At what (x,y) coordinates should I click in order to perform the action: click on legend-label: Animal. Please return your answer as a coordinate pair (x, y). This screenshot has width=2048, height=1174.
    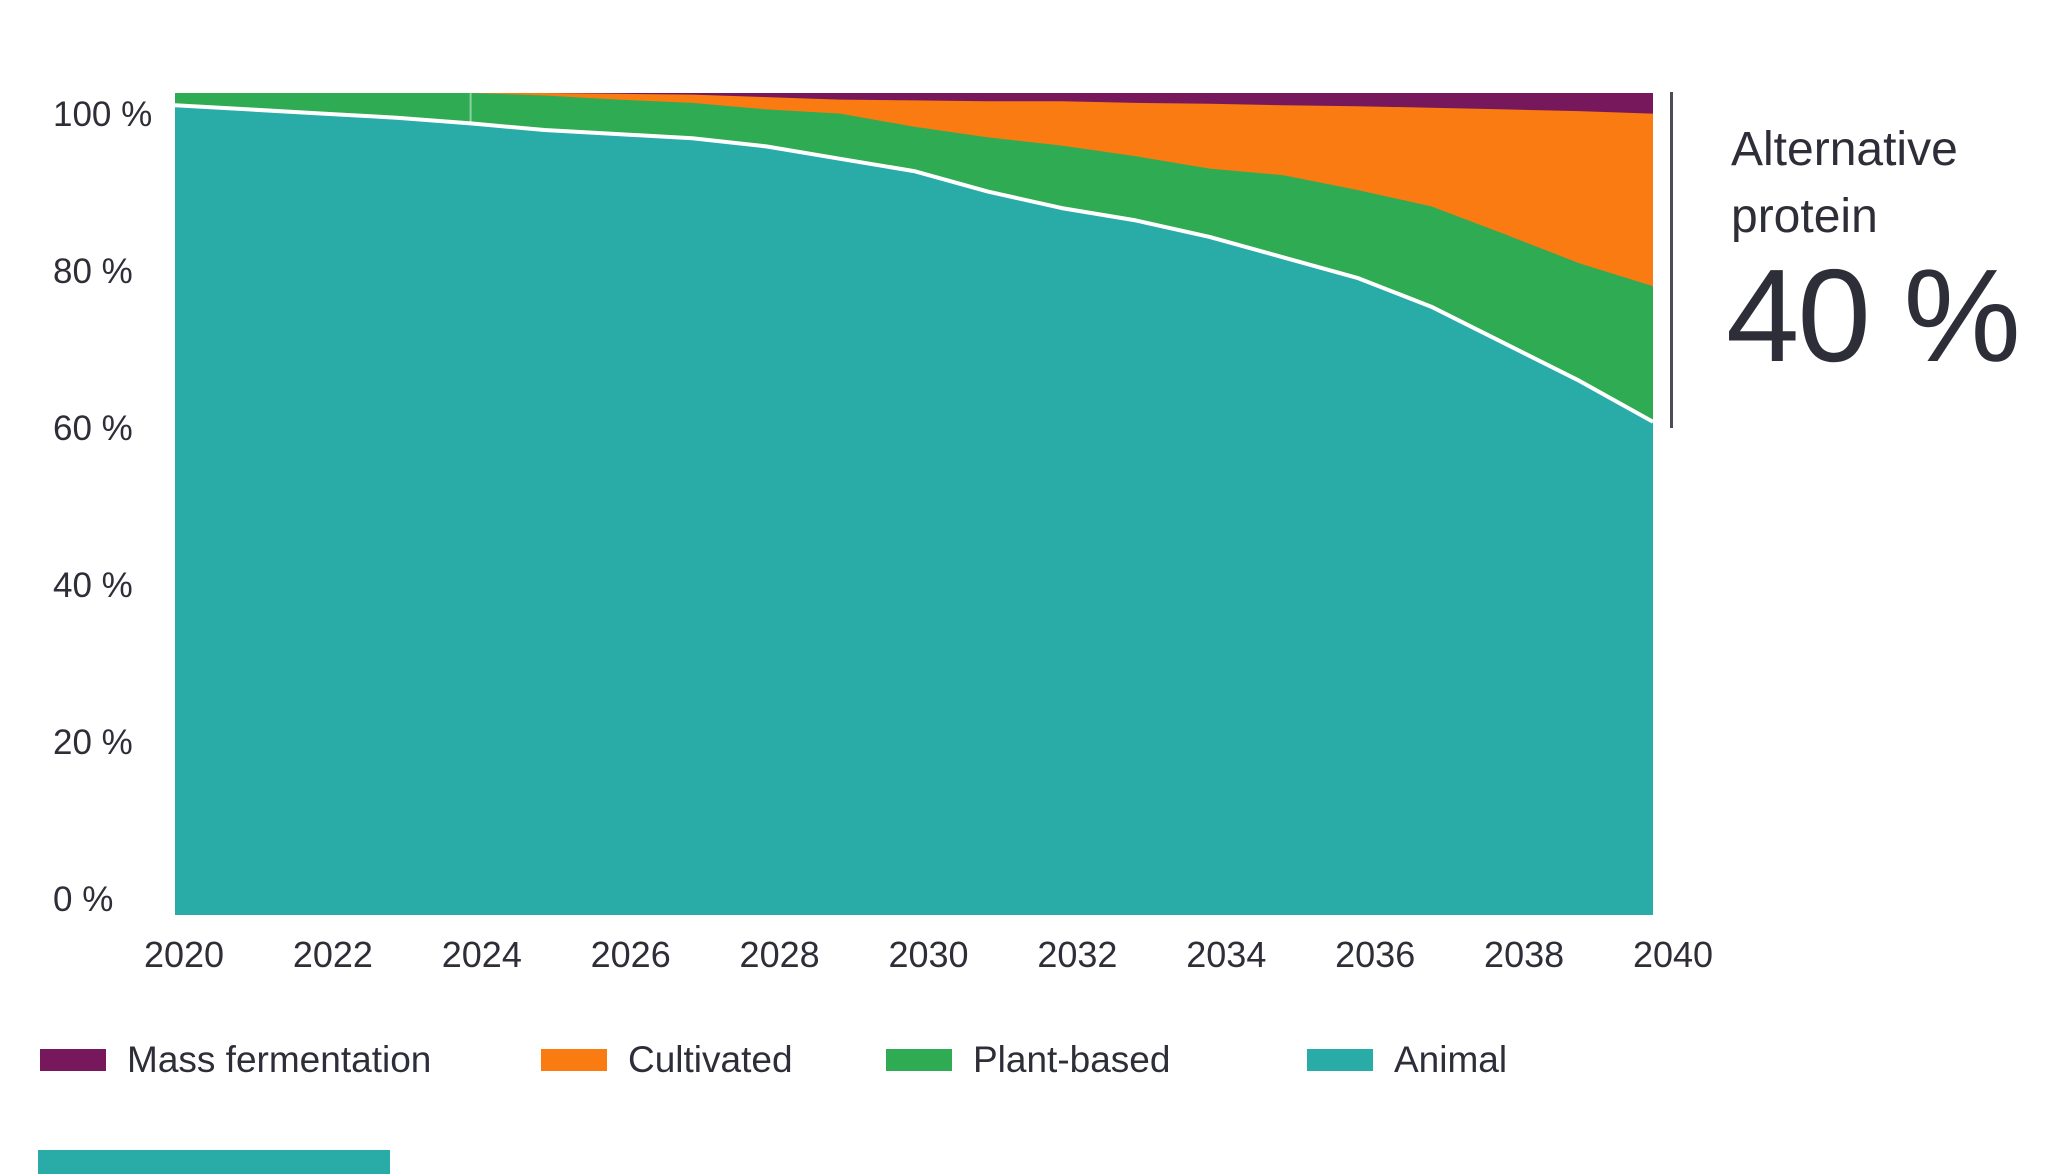
    Looking at the image, I should click on (1451, 1059).